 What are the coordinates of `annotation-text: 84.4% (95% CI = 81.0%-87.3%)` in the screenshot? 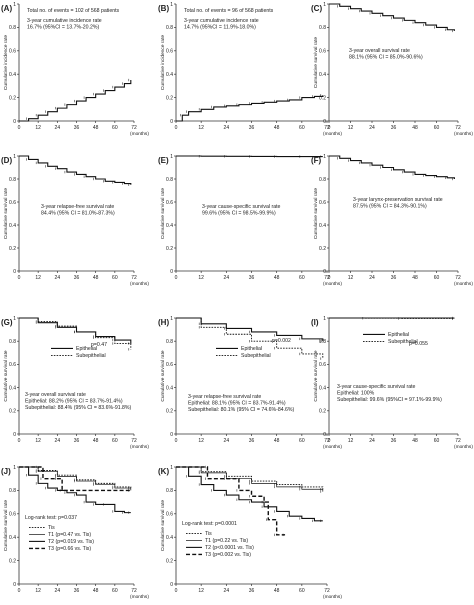 It's located at (78, 214).